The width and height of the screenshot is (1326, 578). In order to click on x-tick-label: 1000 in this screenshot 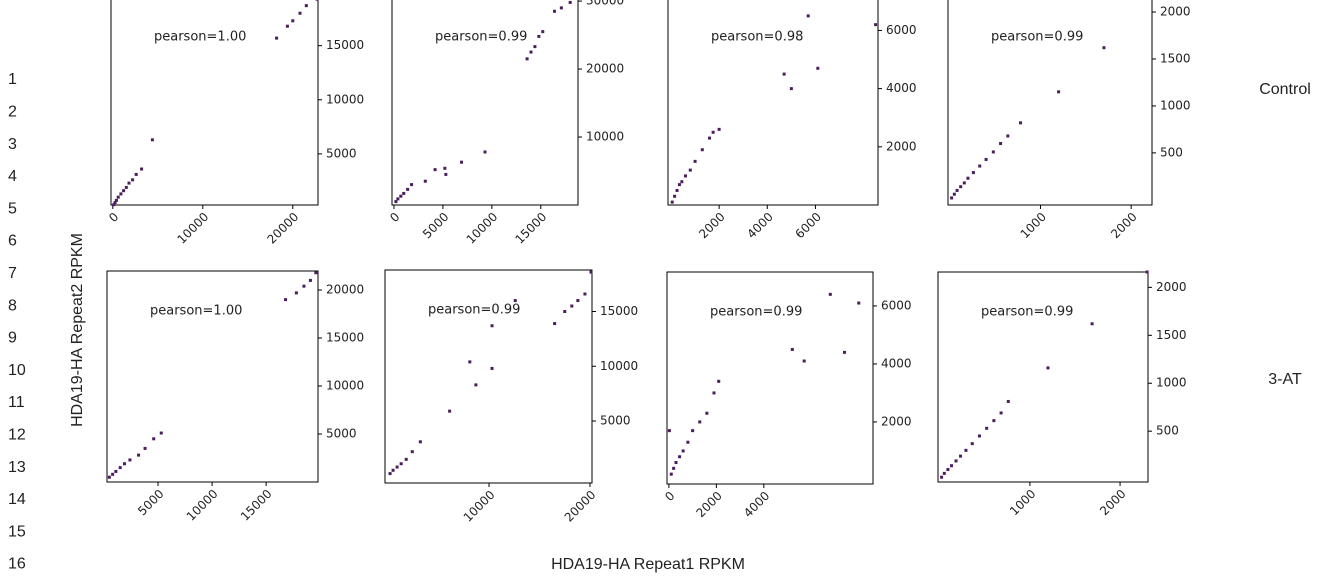, I will do `click(1022, 502)`.